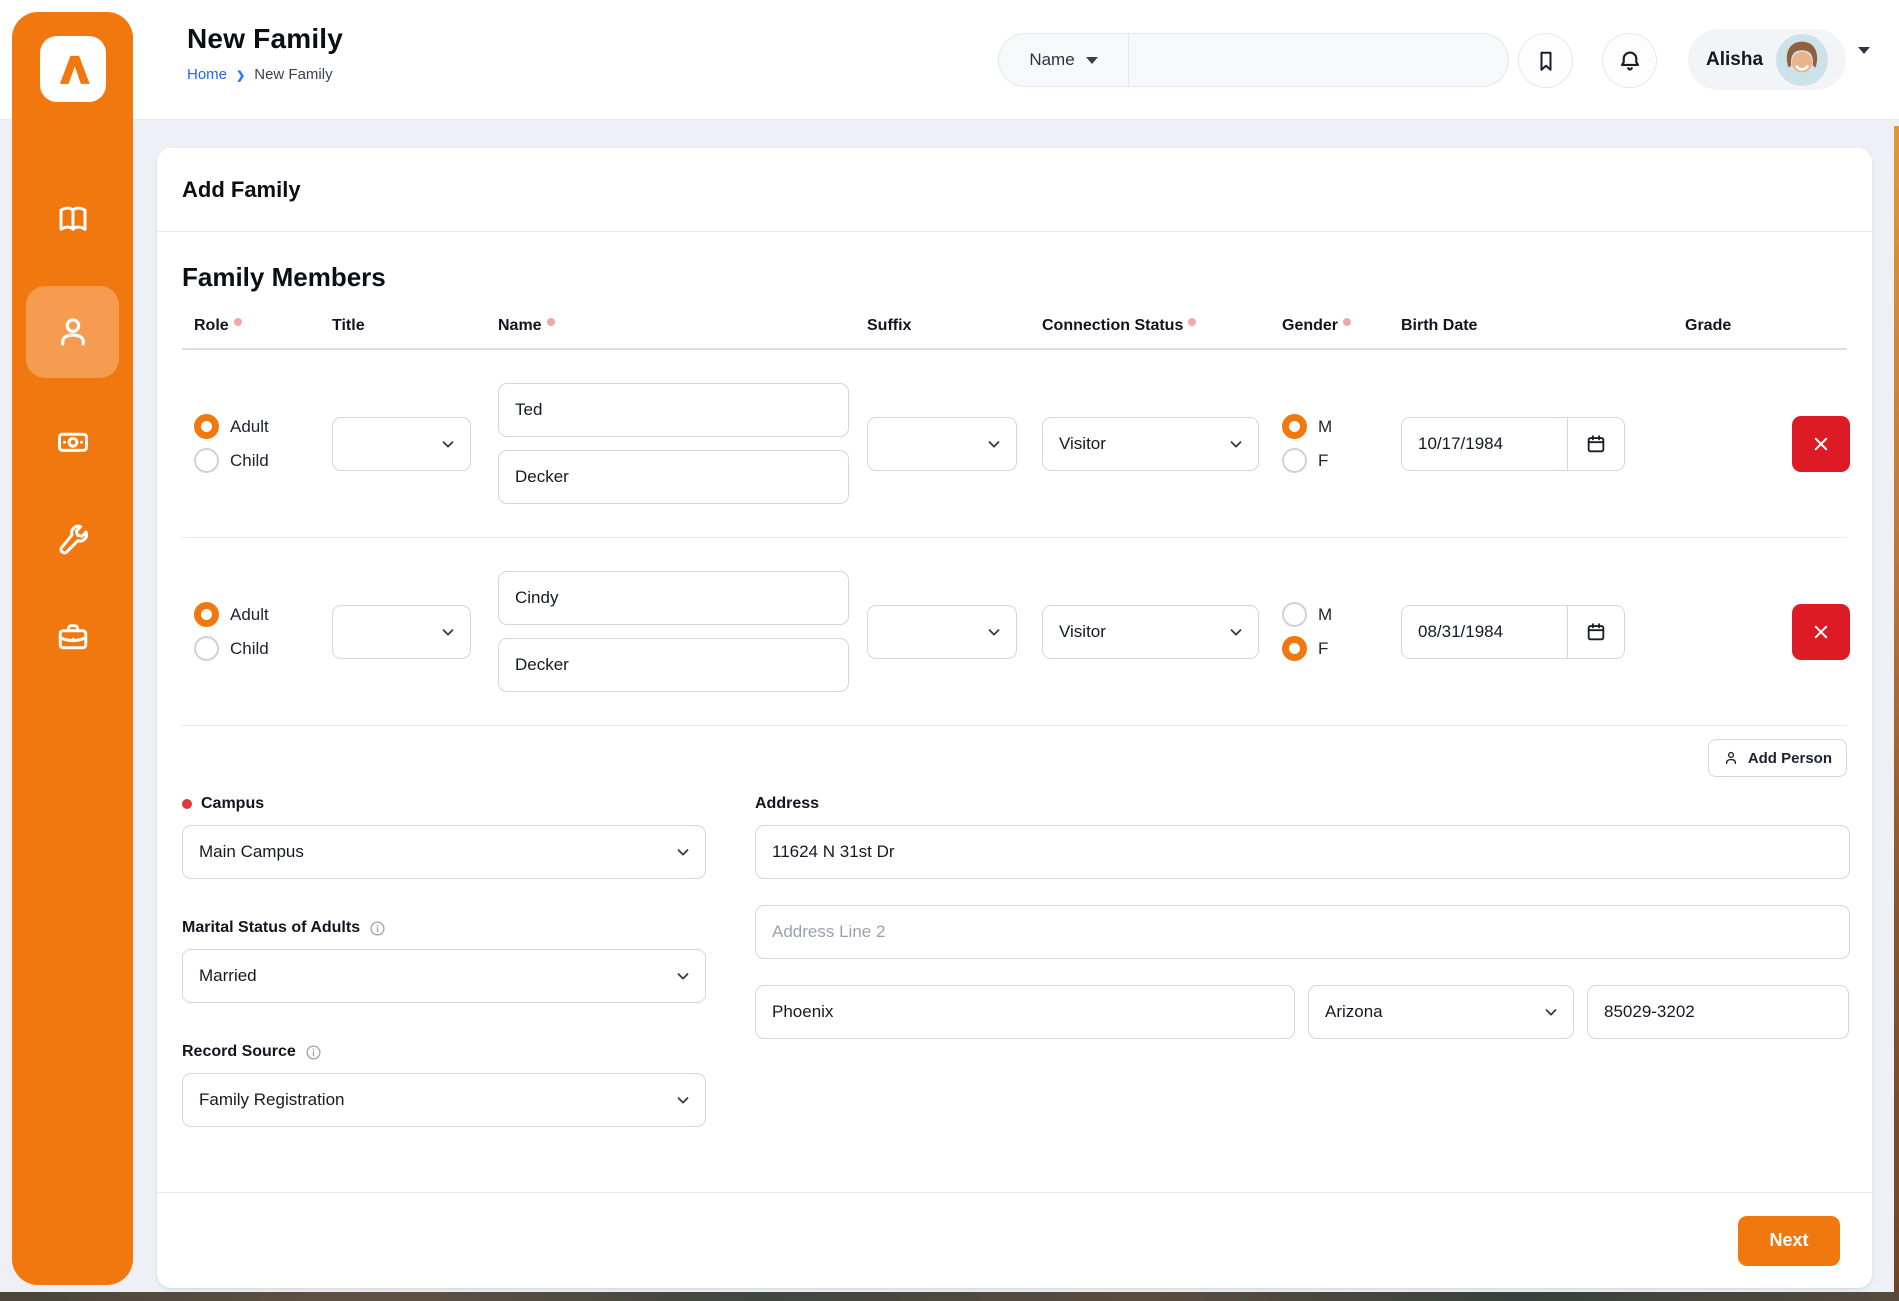 The height and width of the screenshot is (1301, 1899). I want to click on breadcrumb-current: New Family, so click(293, 74).